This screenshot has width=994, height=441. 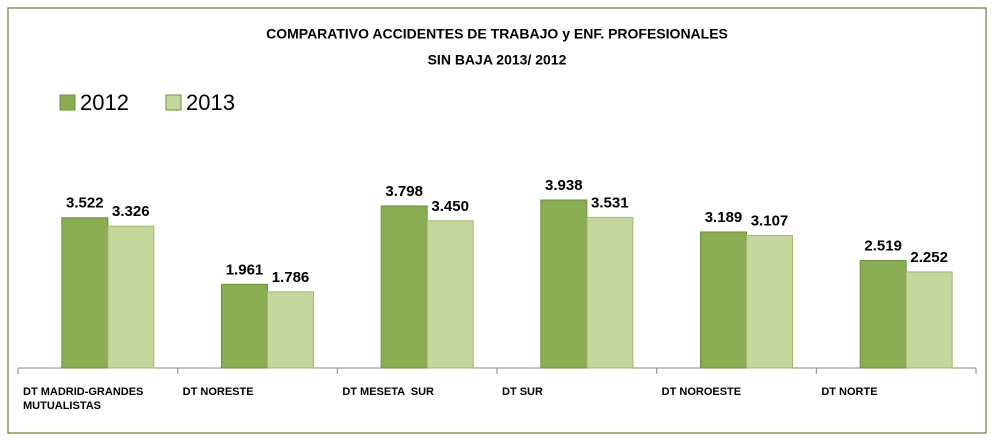 I want to click on data-label: 3.189, so click(x=724, y=217).